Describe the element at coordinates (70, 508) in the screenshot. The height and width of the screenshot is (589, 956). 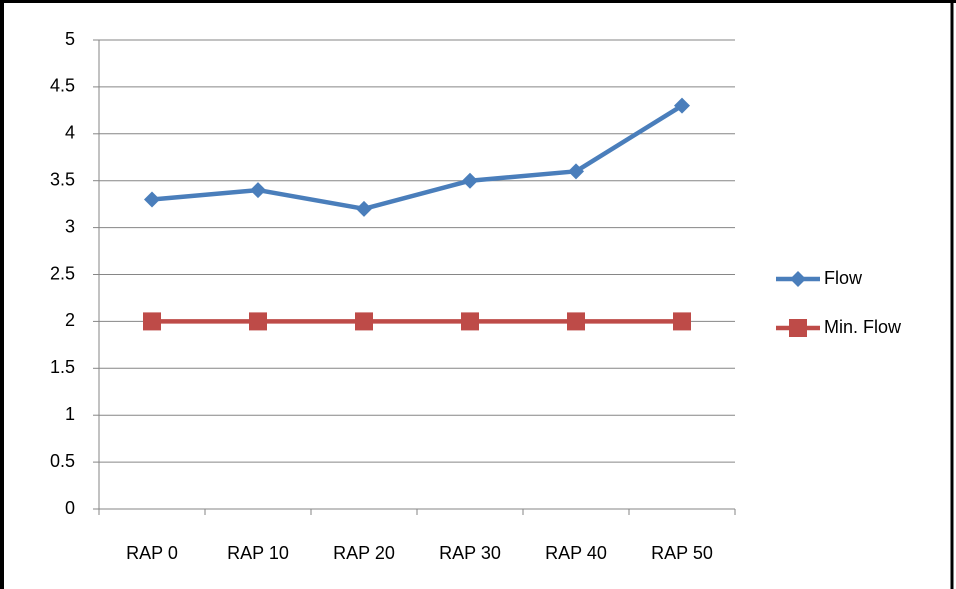
I see `y-tick-label: 0` at that location.